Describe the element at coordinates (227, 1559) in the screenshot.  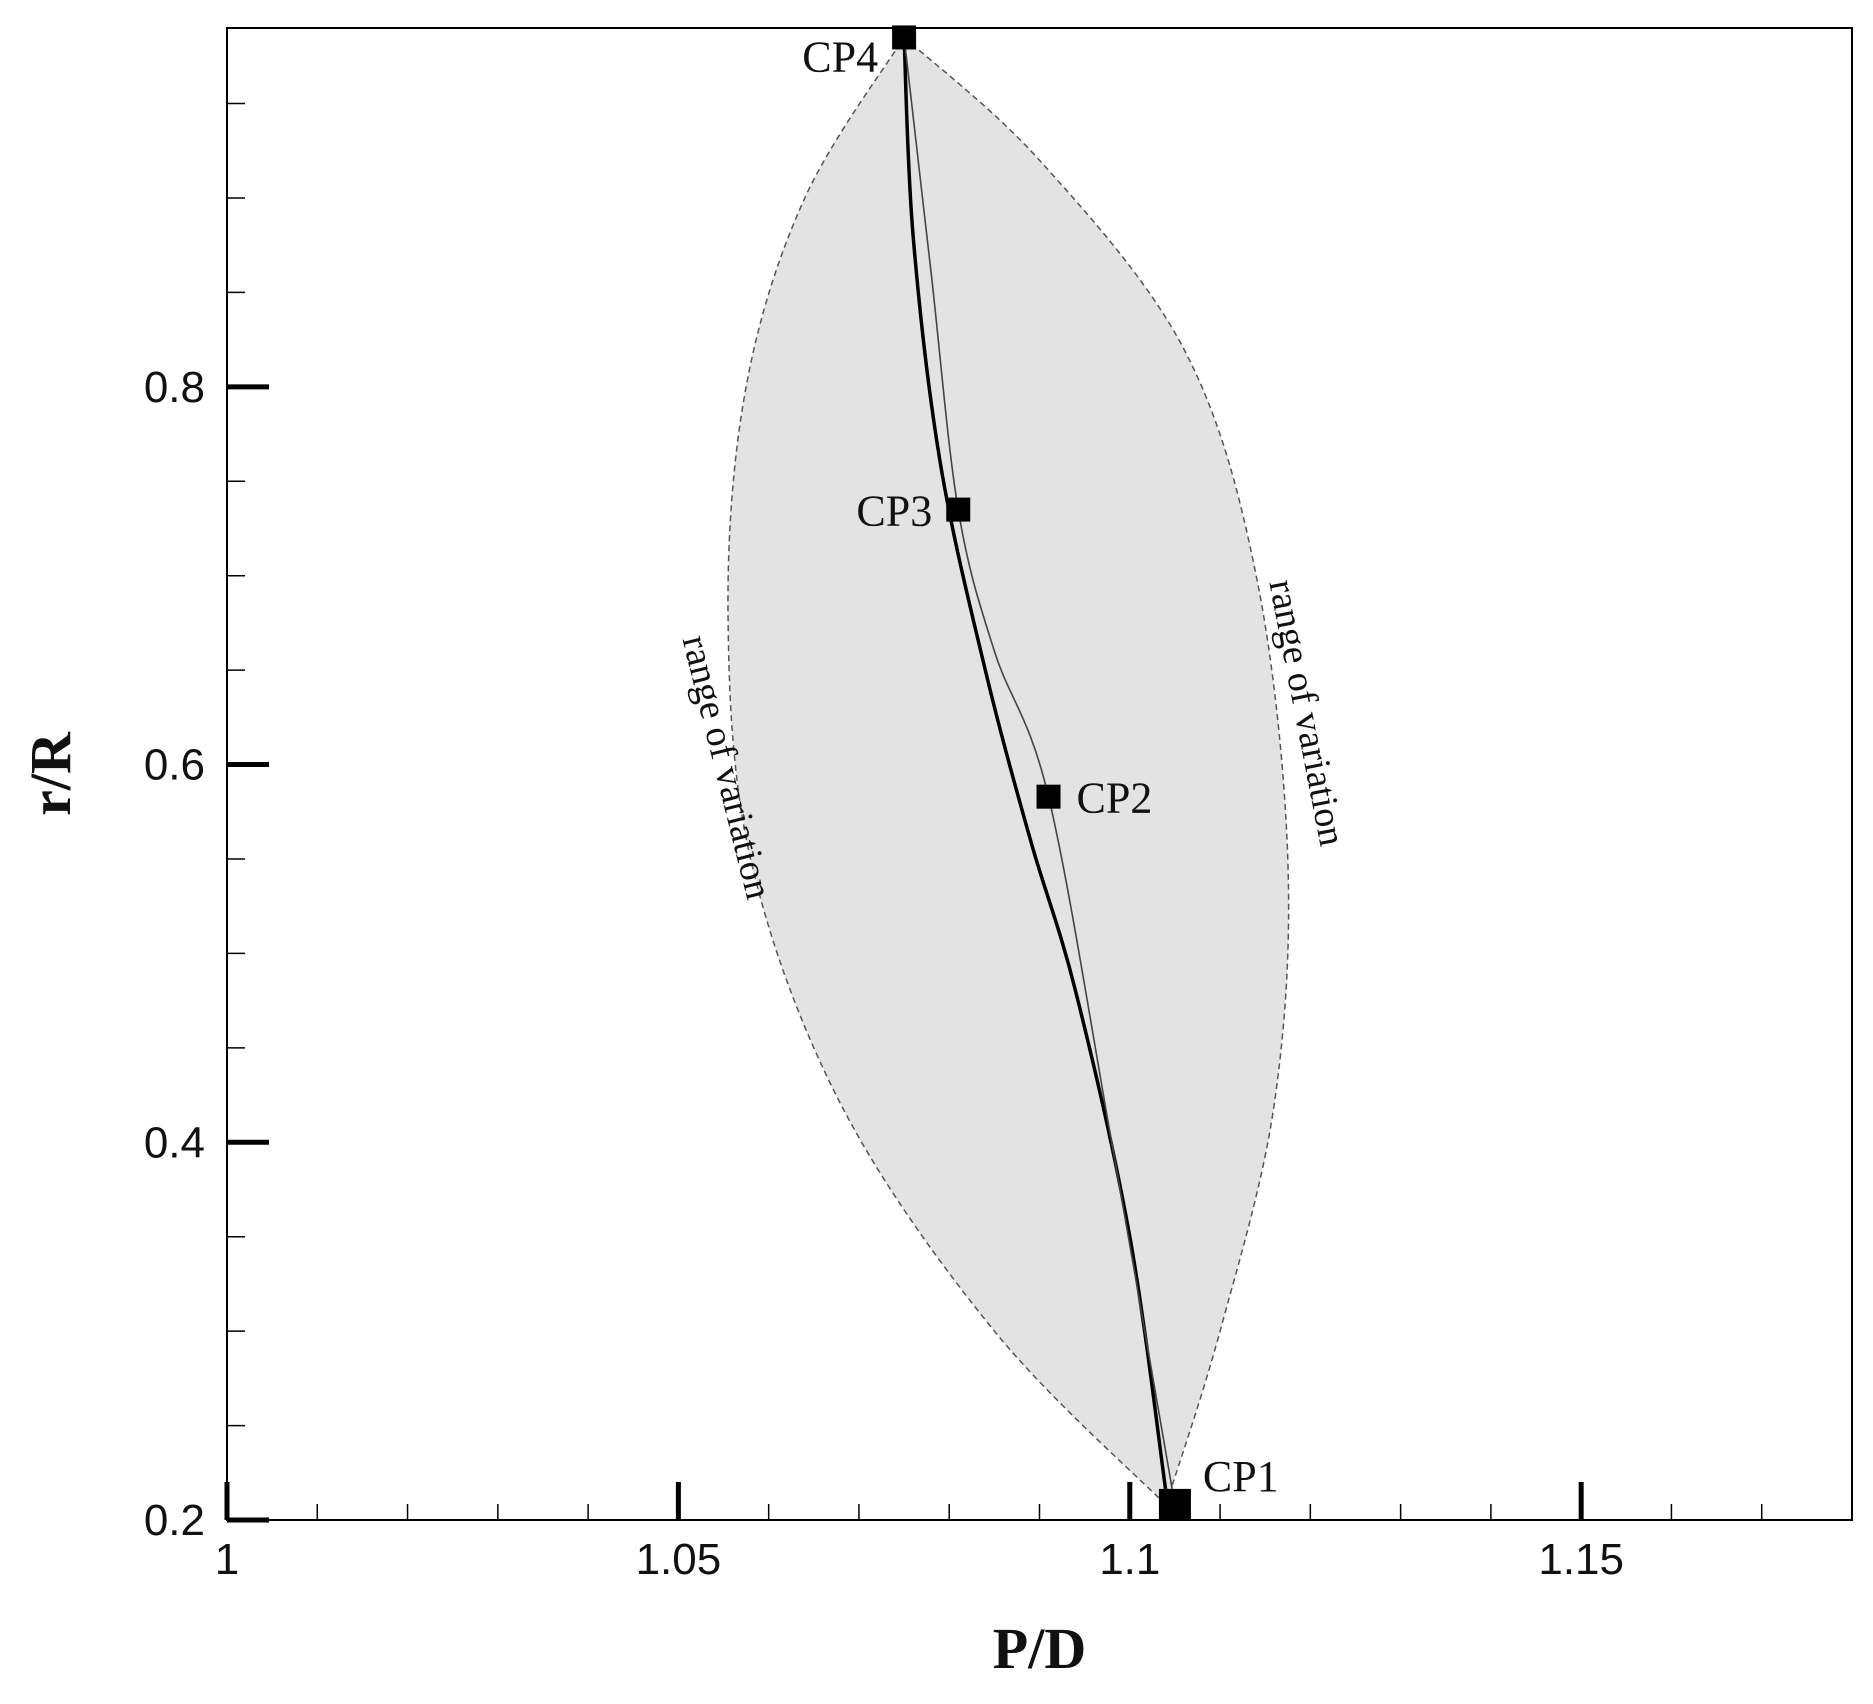
I see `x-tick-label: 1` at that location.